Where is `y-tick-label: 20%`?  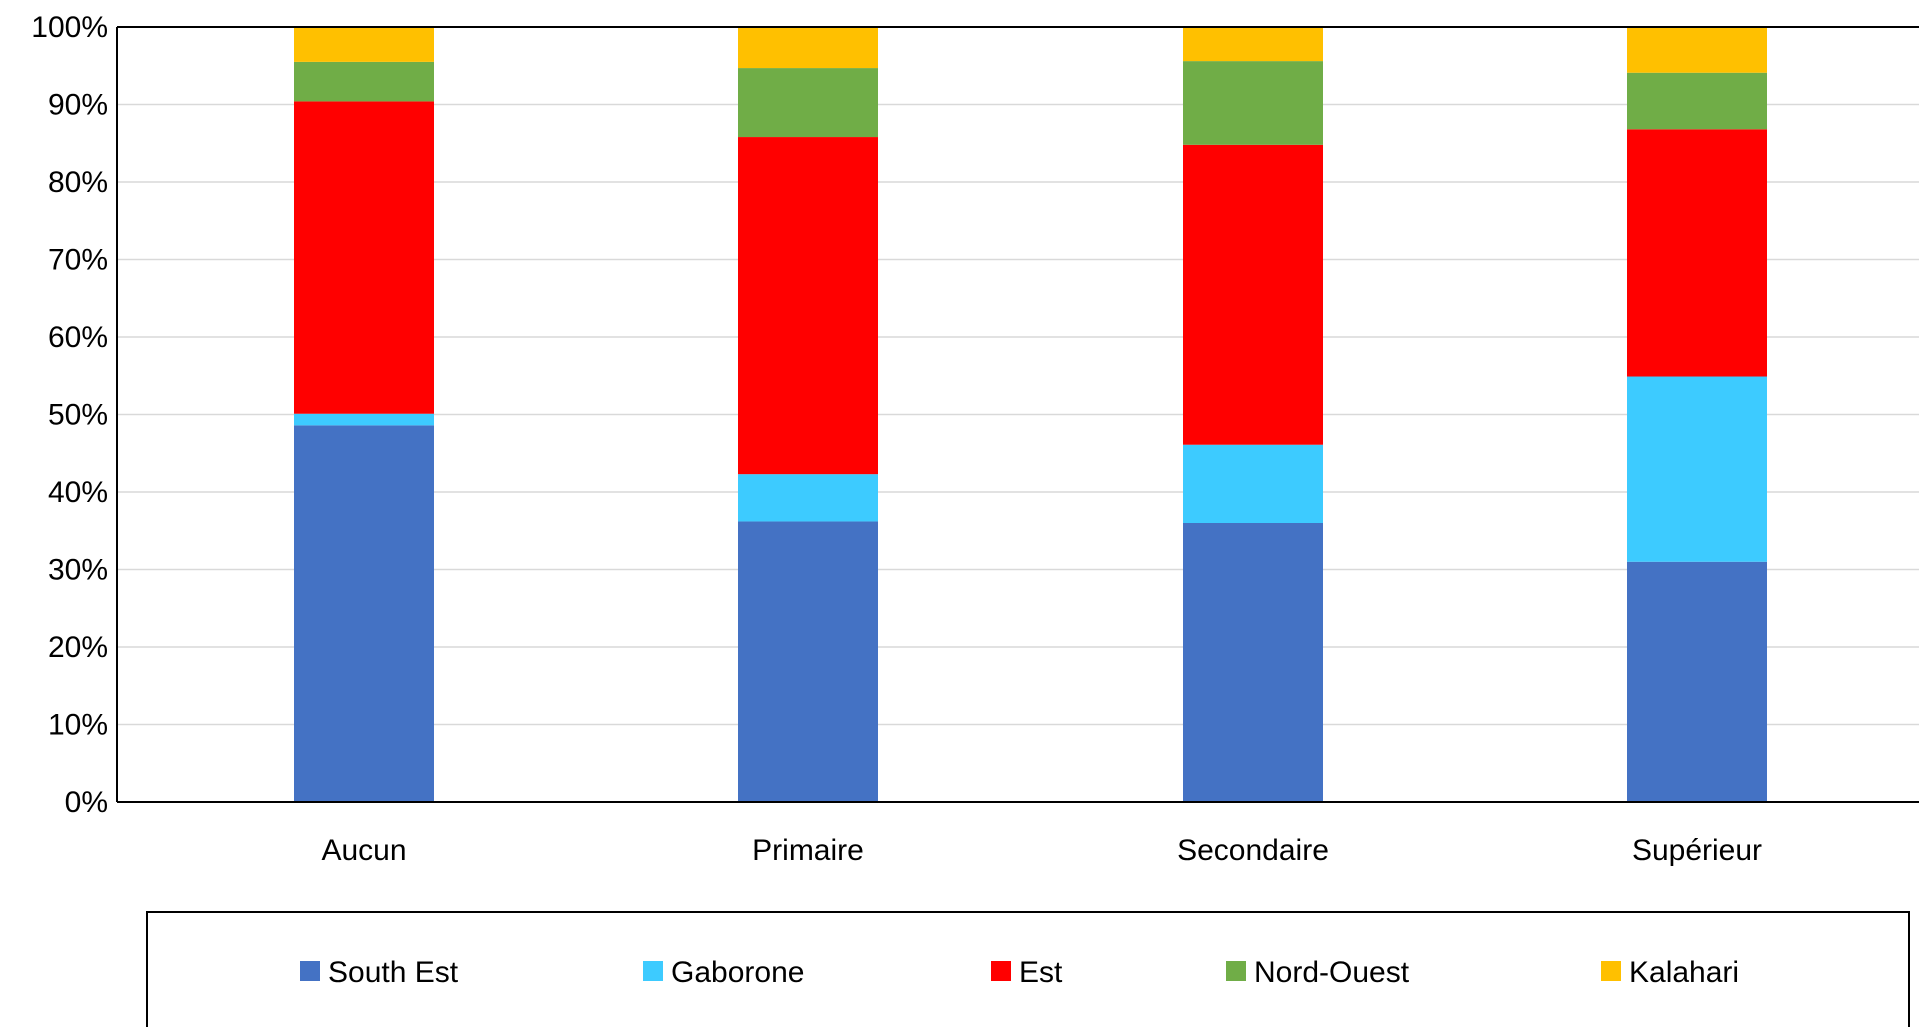 y-tick-label: 20% is located at coordinates (78, 647).